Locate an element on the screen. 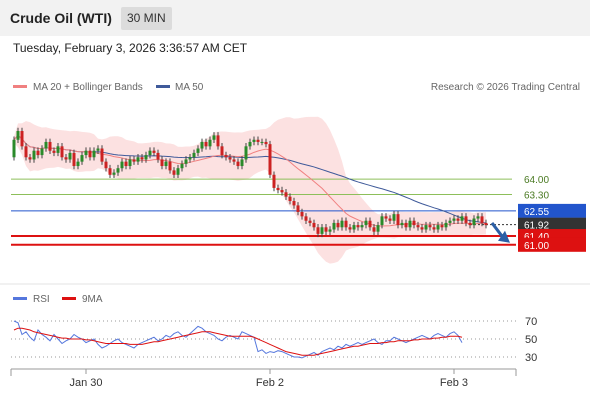  forecast-arrow is located at coordinates (500, 232).